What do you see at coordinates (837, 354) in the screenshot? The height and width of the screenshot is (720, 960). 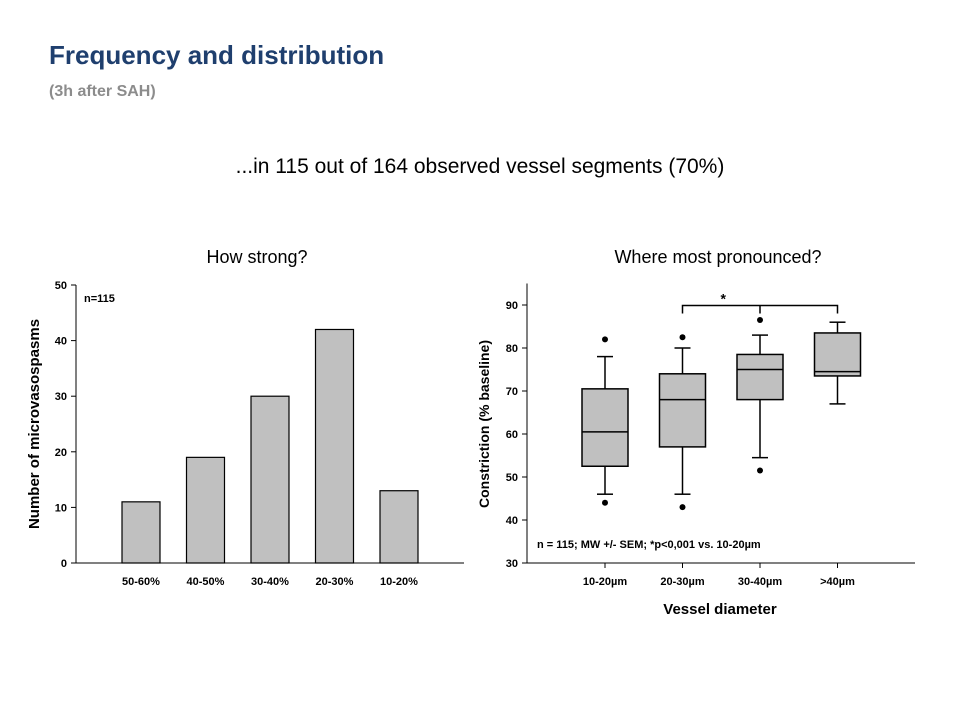 I see `box->40µm` at bounding box center [837, 354].